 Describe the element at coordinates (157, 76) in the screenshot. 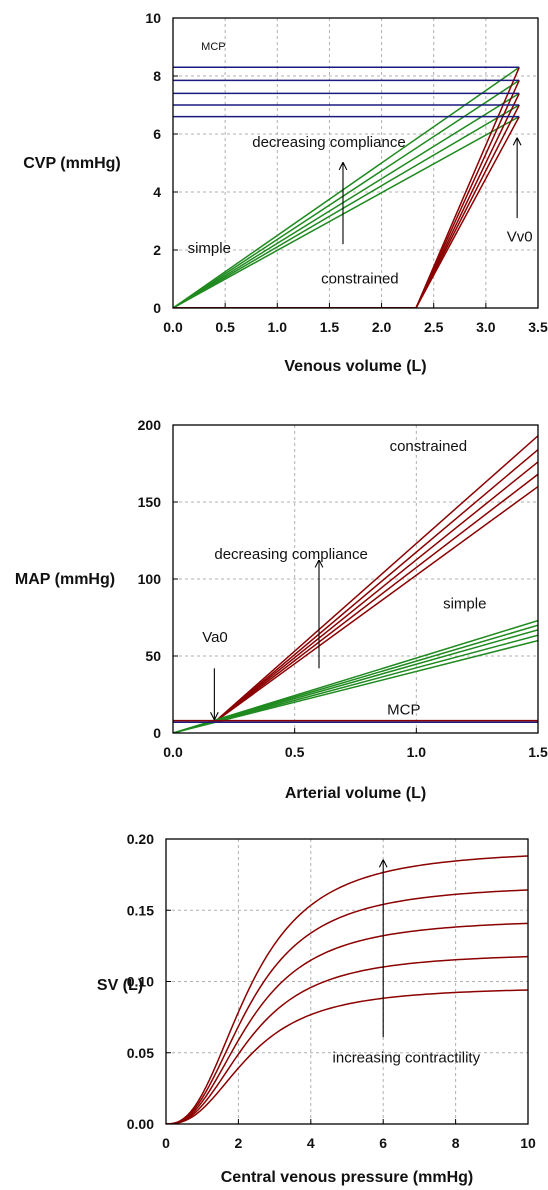

I see `y-tick-label: 8` at that location.